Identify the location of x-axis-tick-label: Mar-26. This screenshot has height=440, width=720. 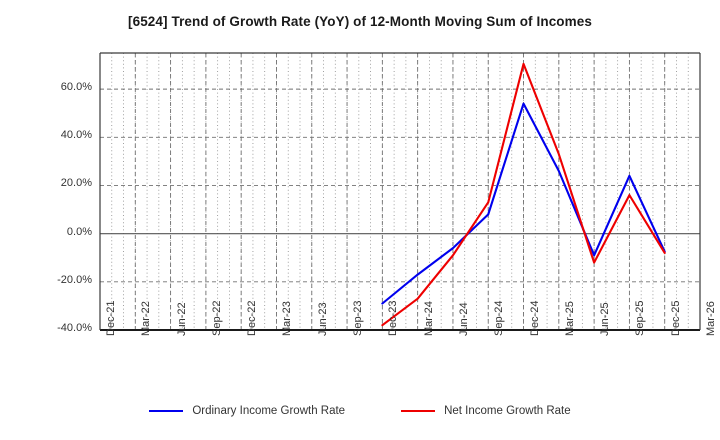
(711, 318).